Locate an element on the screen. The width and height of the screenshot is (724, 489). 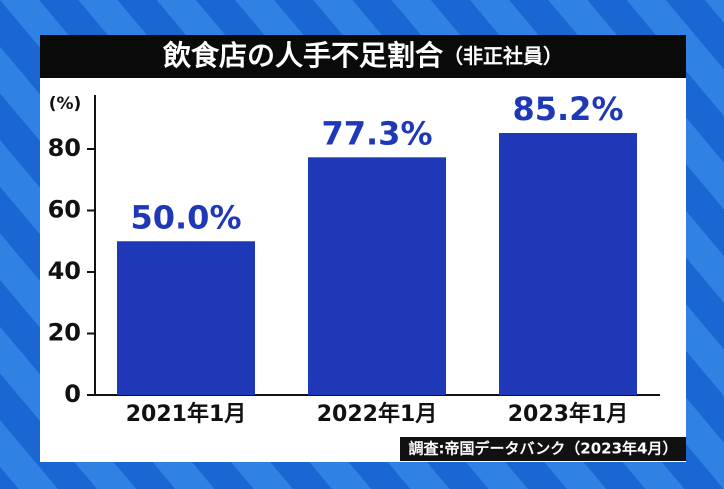
value-label: 77.3% is located at coordinates (376, 133).